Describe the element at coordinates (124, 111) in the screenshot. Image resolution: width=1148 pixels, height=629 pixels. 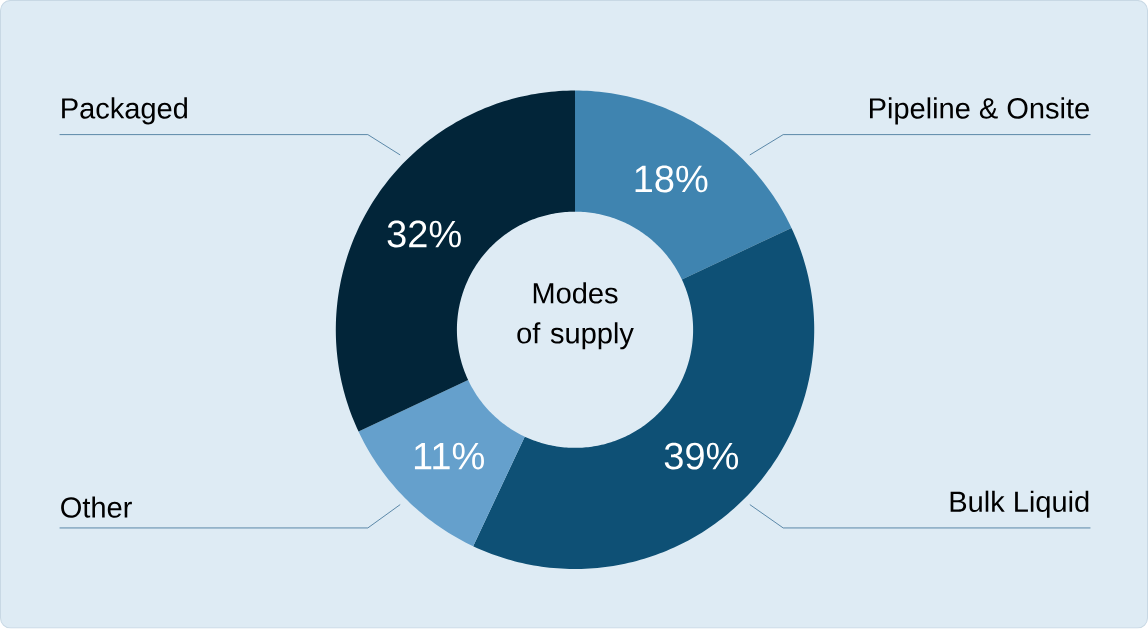
I see `slice-label: Packaged` at that location.